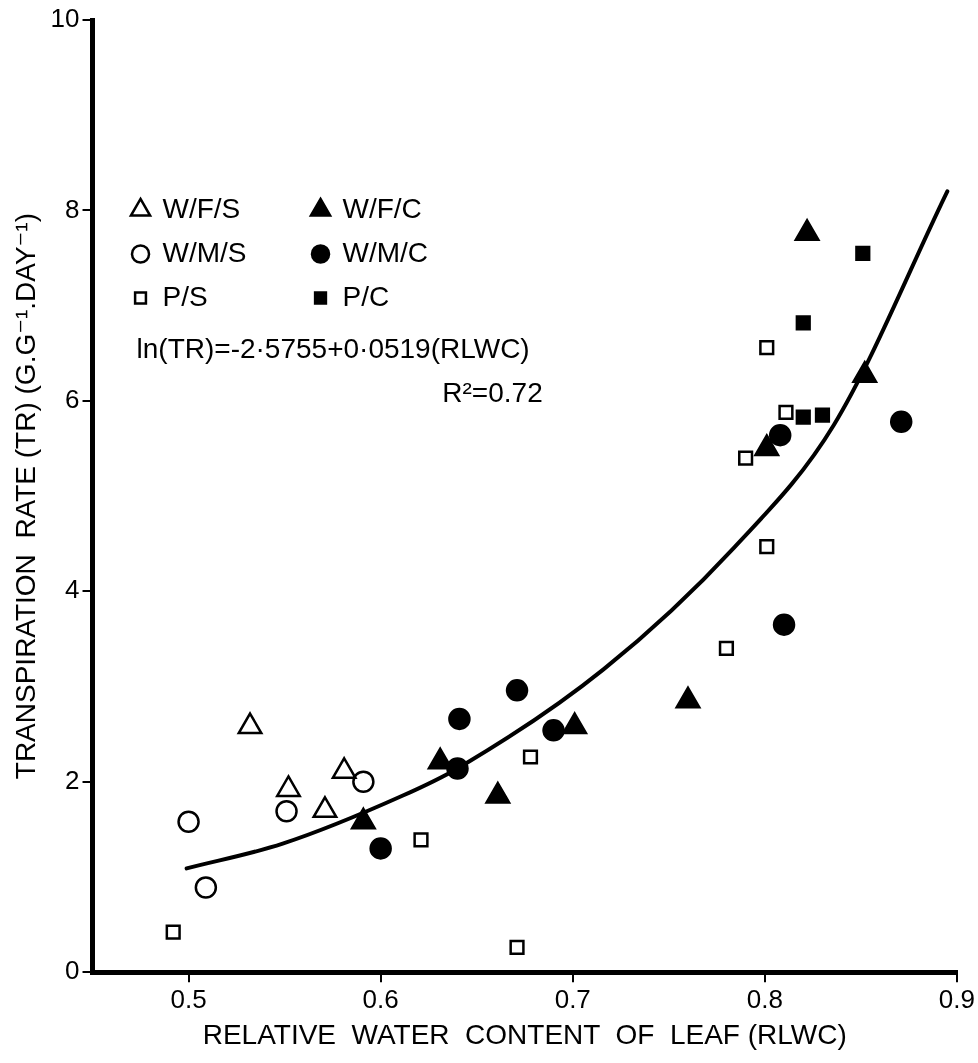  I want to click on legend-label: W/F/S, so click(201, 208).